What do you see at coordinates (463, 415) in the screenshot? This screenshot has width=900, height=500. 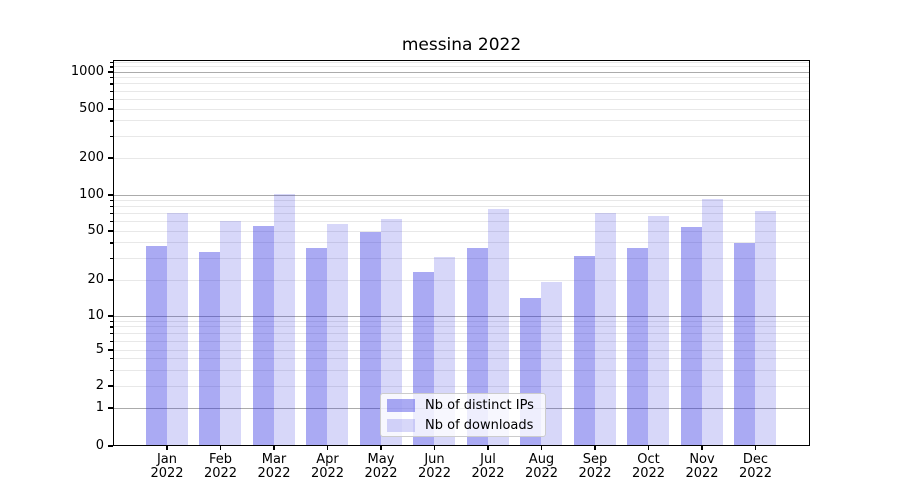 I see `legend: Nb of distinct IPs Nb of downloads` at bounding box center [463, 415].